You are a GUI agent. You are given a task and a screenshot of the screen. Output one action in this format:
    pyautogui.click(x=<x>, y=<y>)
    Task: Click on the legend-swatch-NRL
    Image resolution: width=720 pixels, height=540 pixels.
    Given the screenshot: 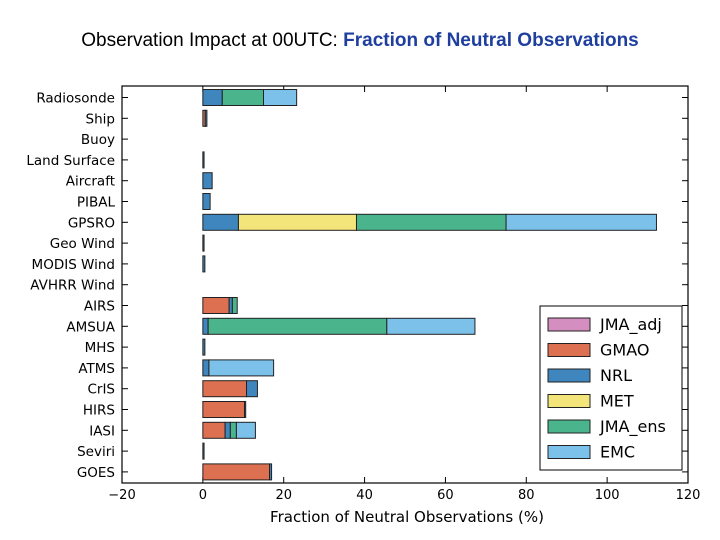 What is the action you would take?
    pyautogui.click(x=569, y=375)
    